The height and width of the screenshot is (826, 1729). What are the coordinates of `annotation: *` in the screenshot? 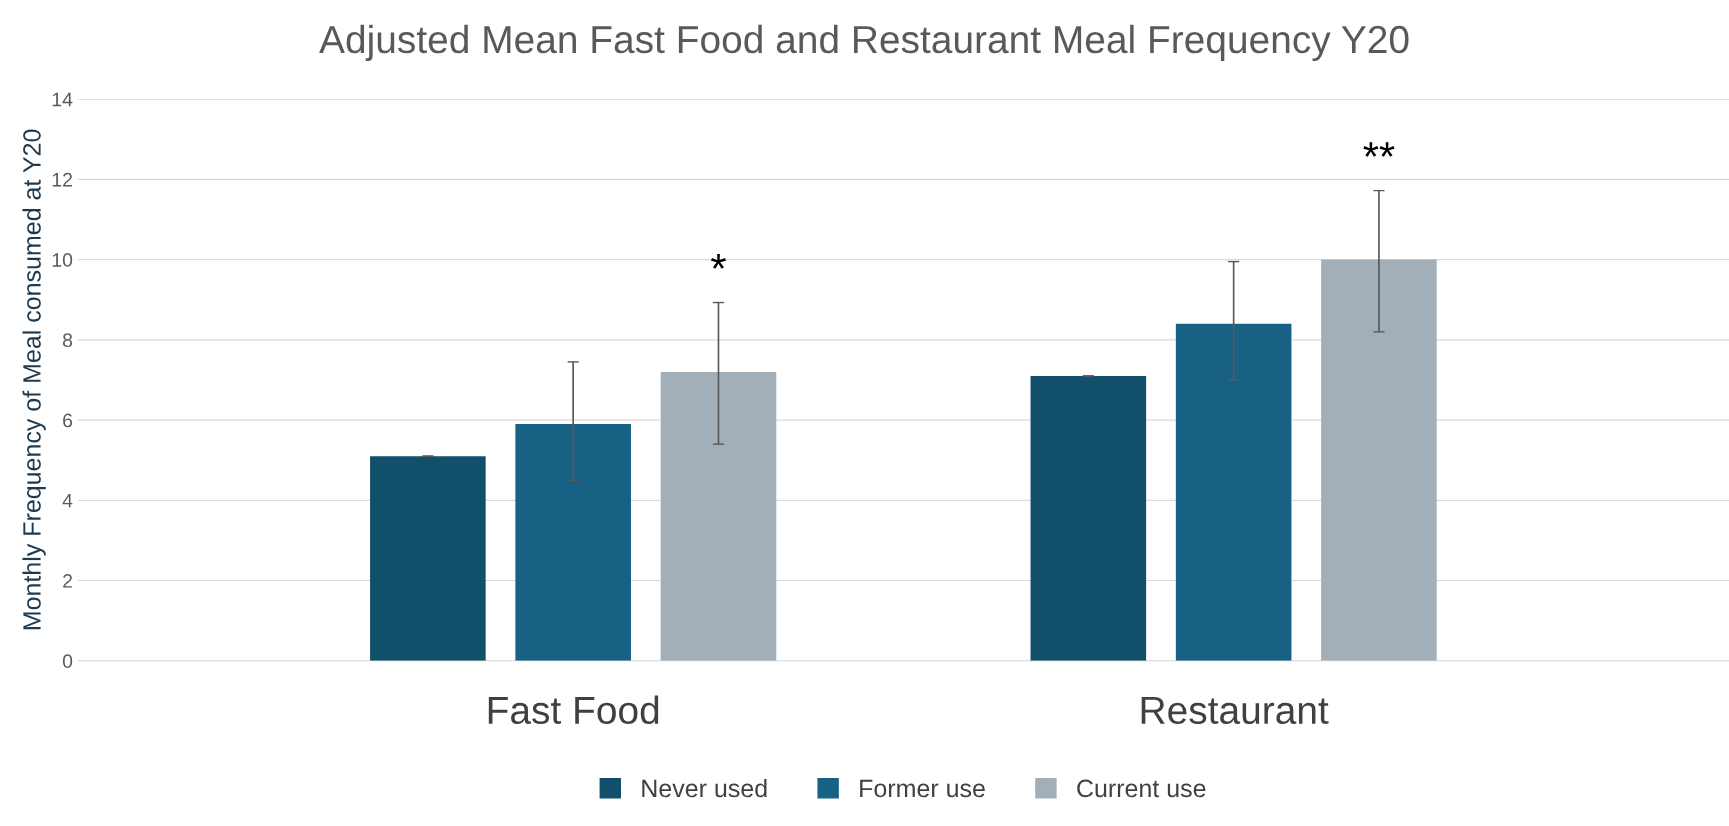 It's located at (718, 261).